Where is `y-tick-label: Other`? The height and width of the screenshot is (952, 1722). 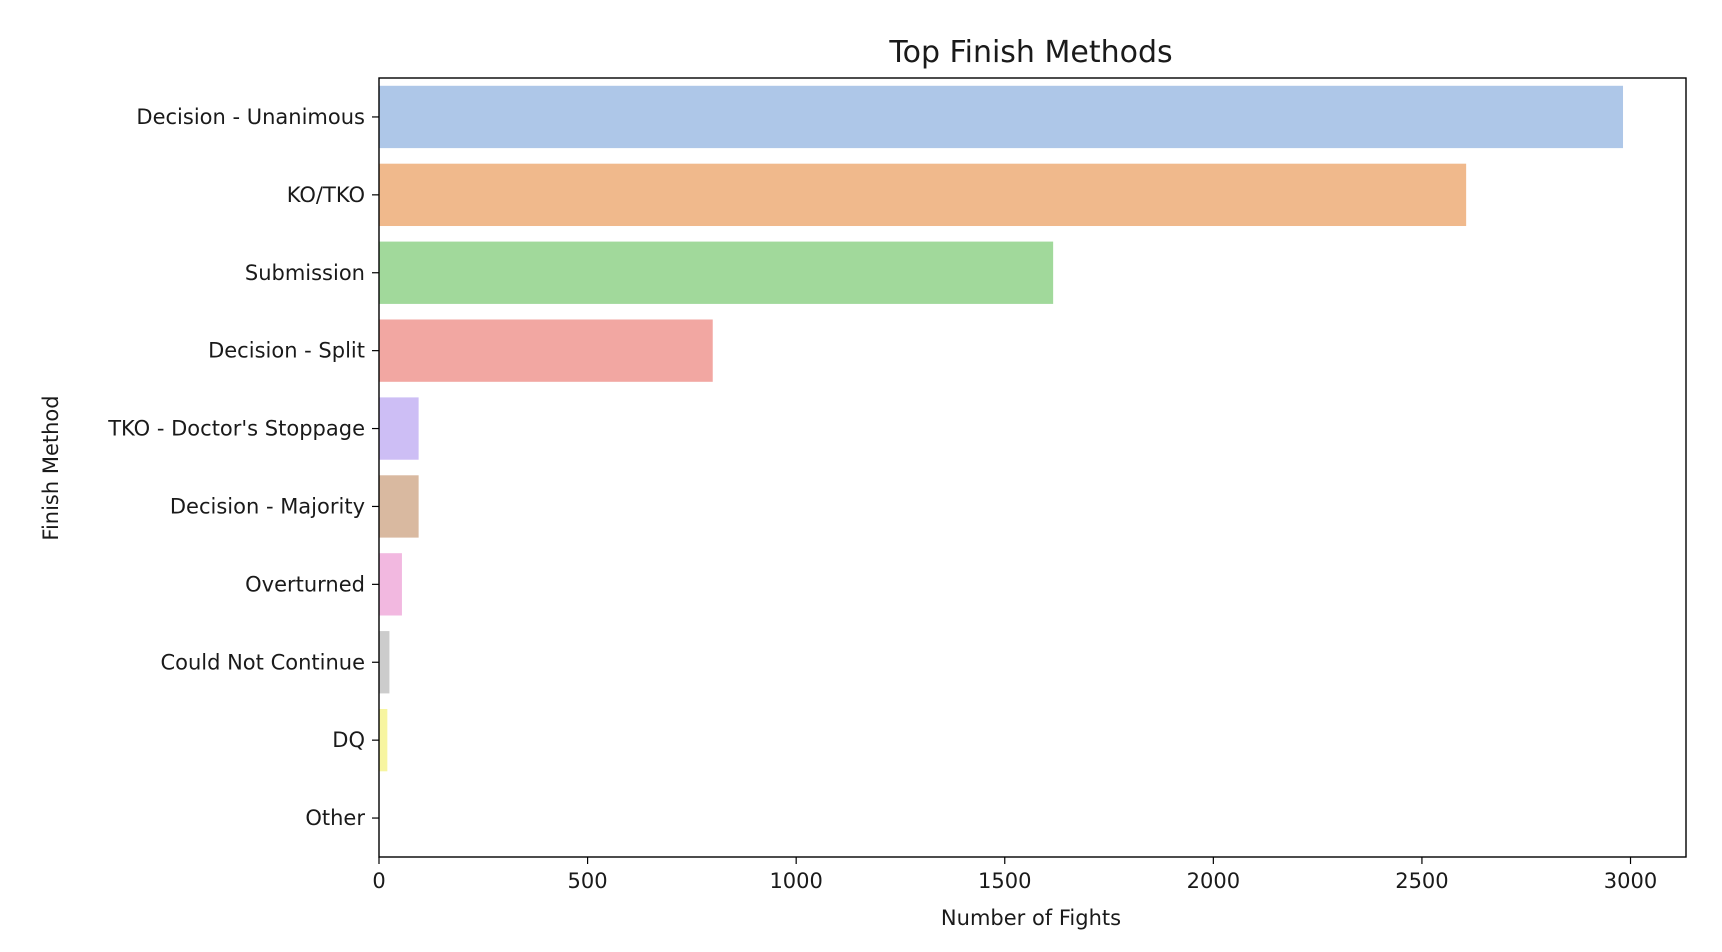
y-tick-label: Other is located at coordinates (335, 818).